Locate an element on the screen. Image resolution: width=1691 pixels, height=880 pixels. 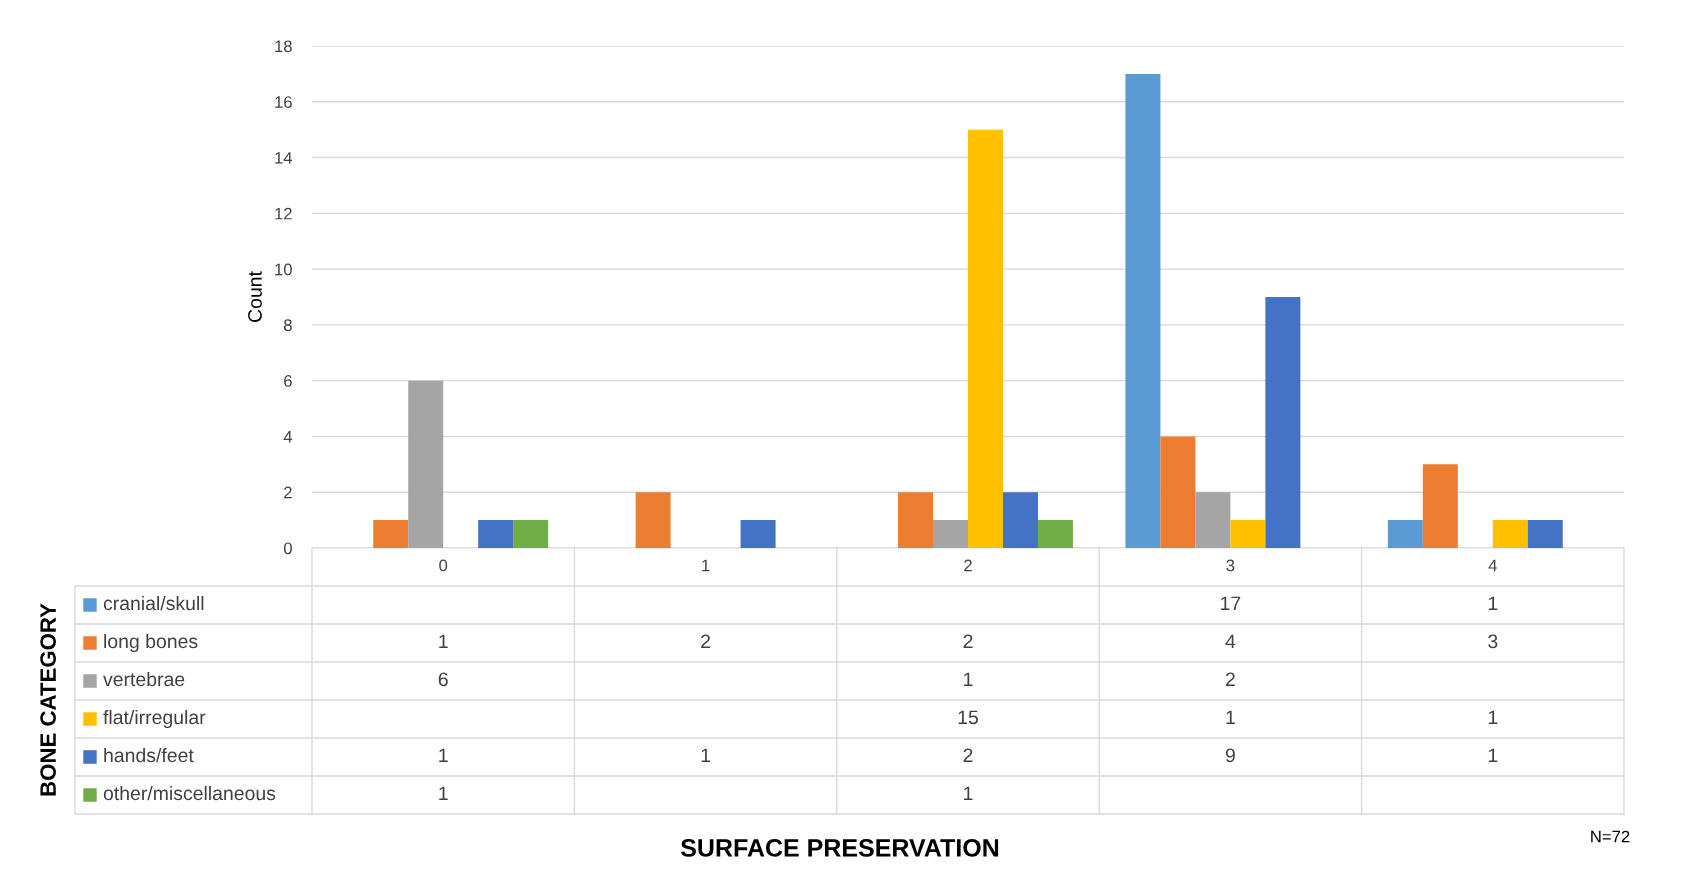
y-tick-label: 8 is located at coordinates (288, 325).